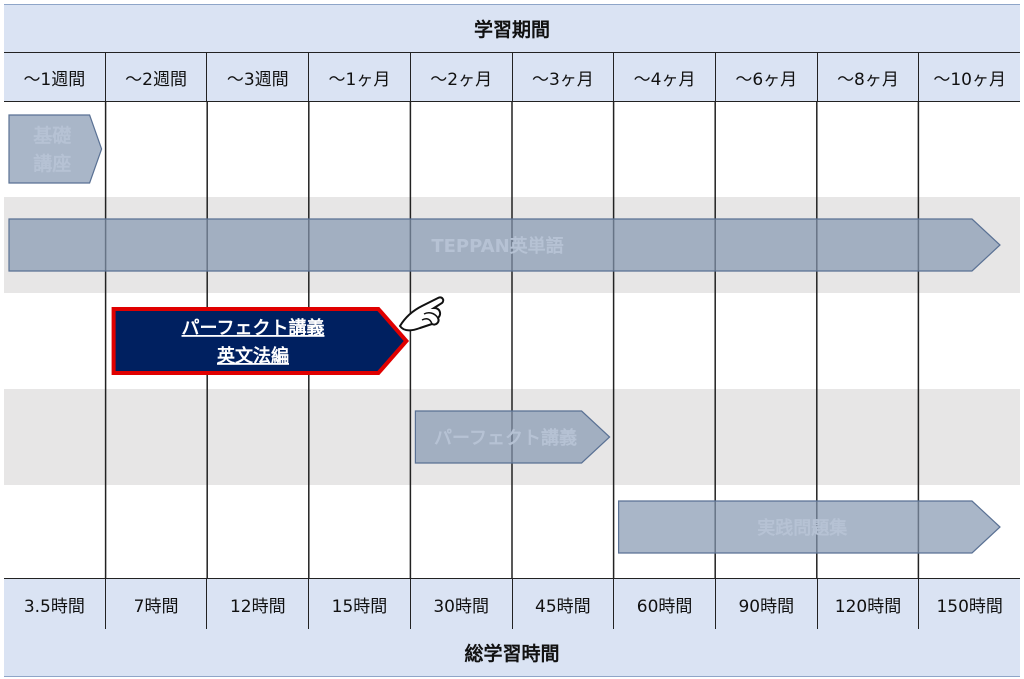 This screenshot has width=1024, height=679. What do you see at coordinates (54, 606) in the screenshot?
I see `hours-cell: 3.5時間` at bounding box center [54, 606].